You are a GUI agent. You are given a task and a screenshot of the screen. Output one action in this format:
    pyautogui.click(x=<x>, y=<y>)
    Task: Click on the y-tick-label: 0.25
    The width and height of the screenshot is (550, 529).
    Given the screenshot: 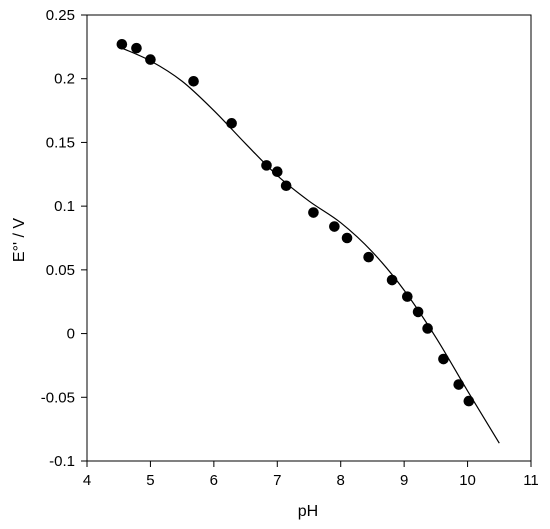 What is the action you would take?
    pyautogui.click(x=60, y=15)
    